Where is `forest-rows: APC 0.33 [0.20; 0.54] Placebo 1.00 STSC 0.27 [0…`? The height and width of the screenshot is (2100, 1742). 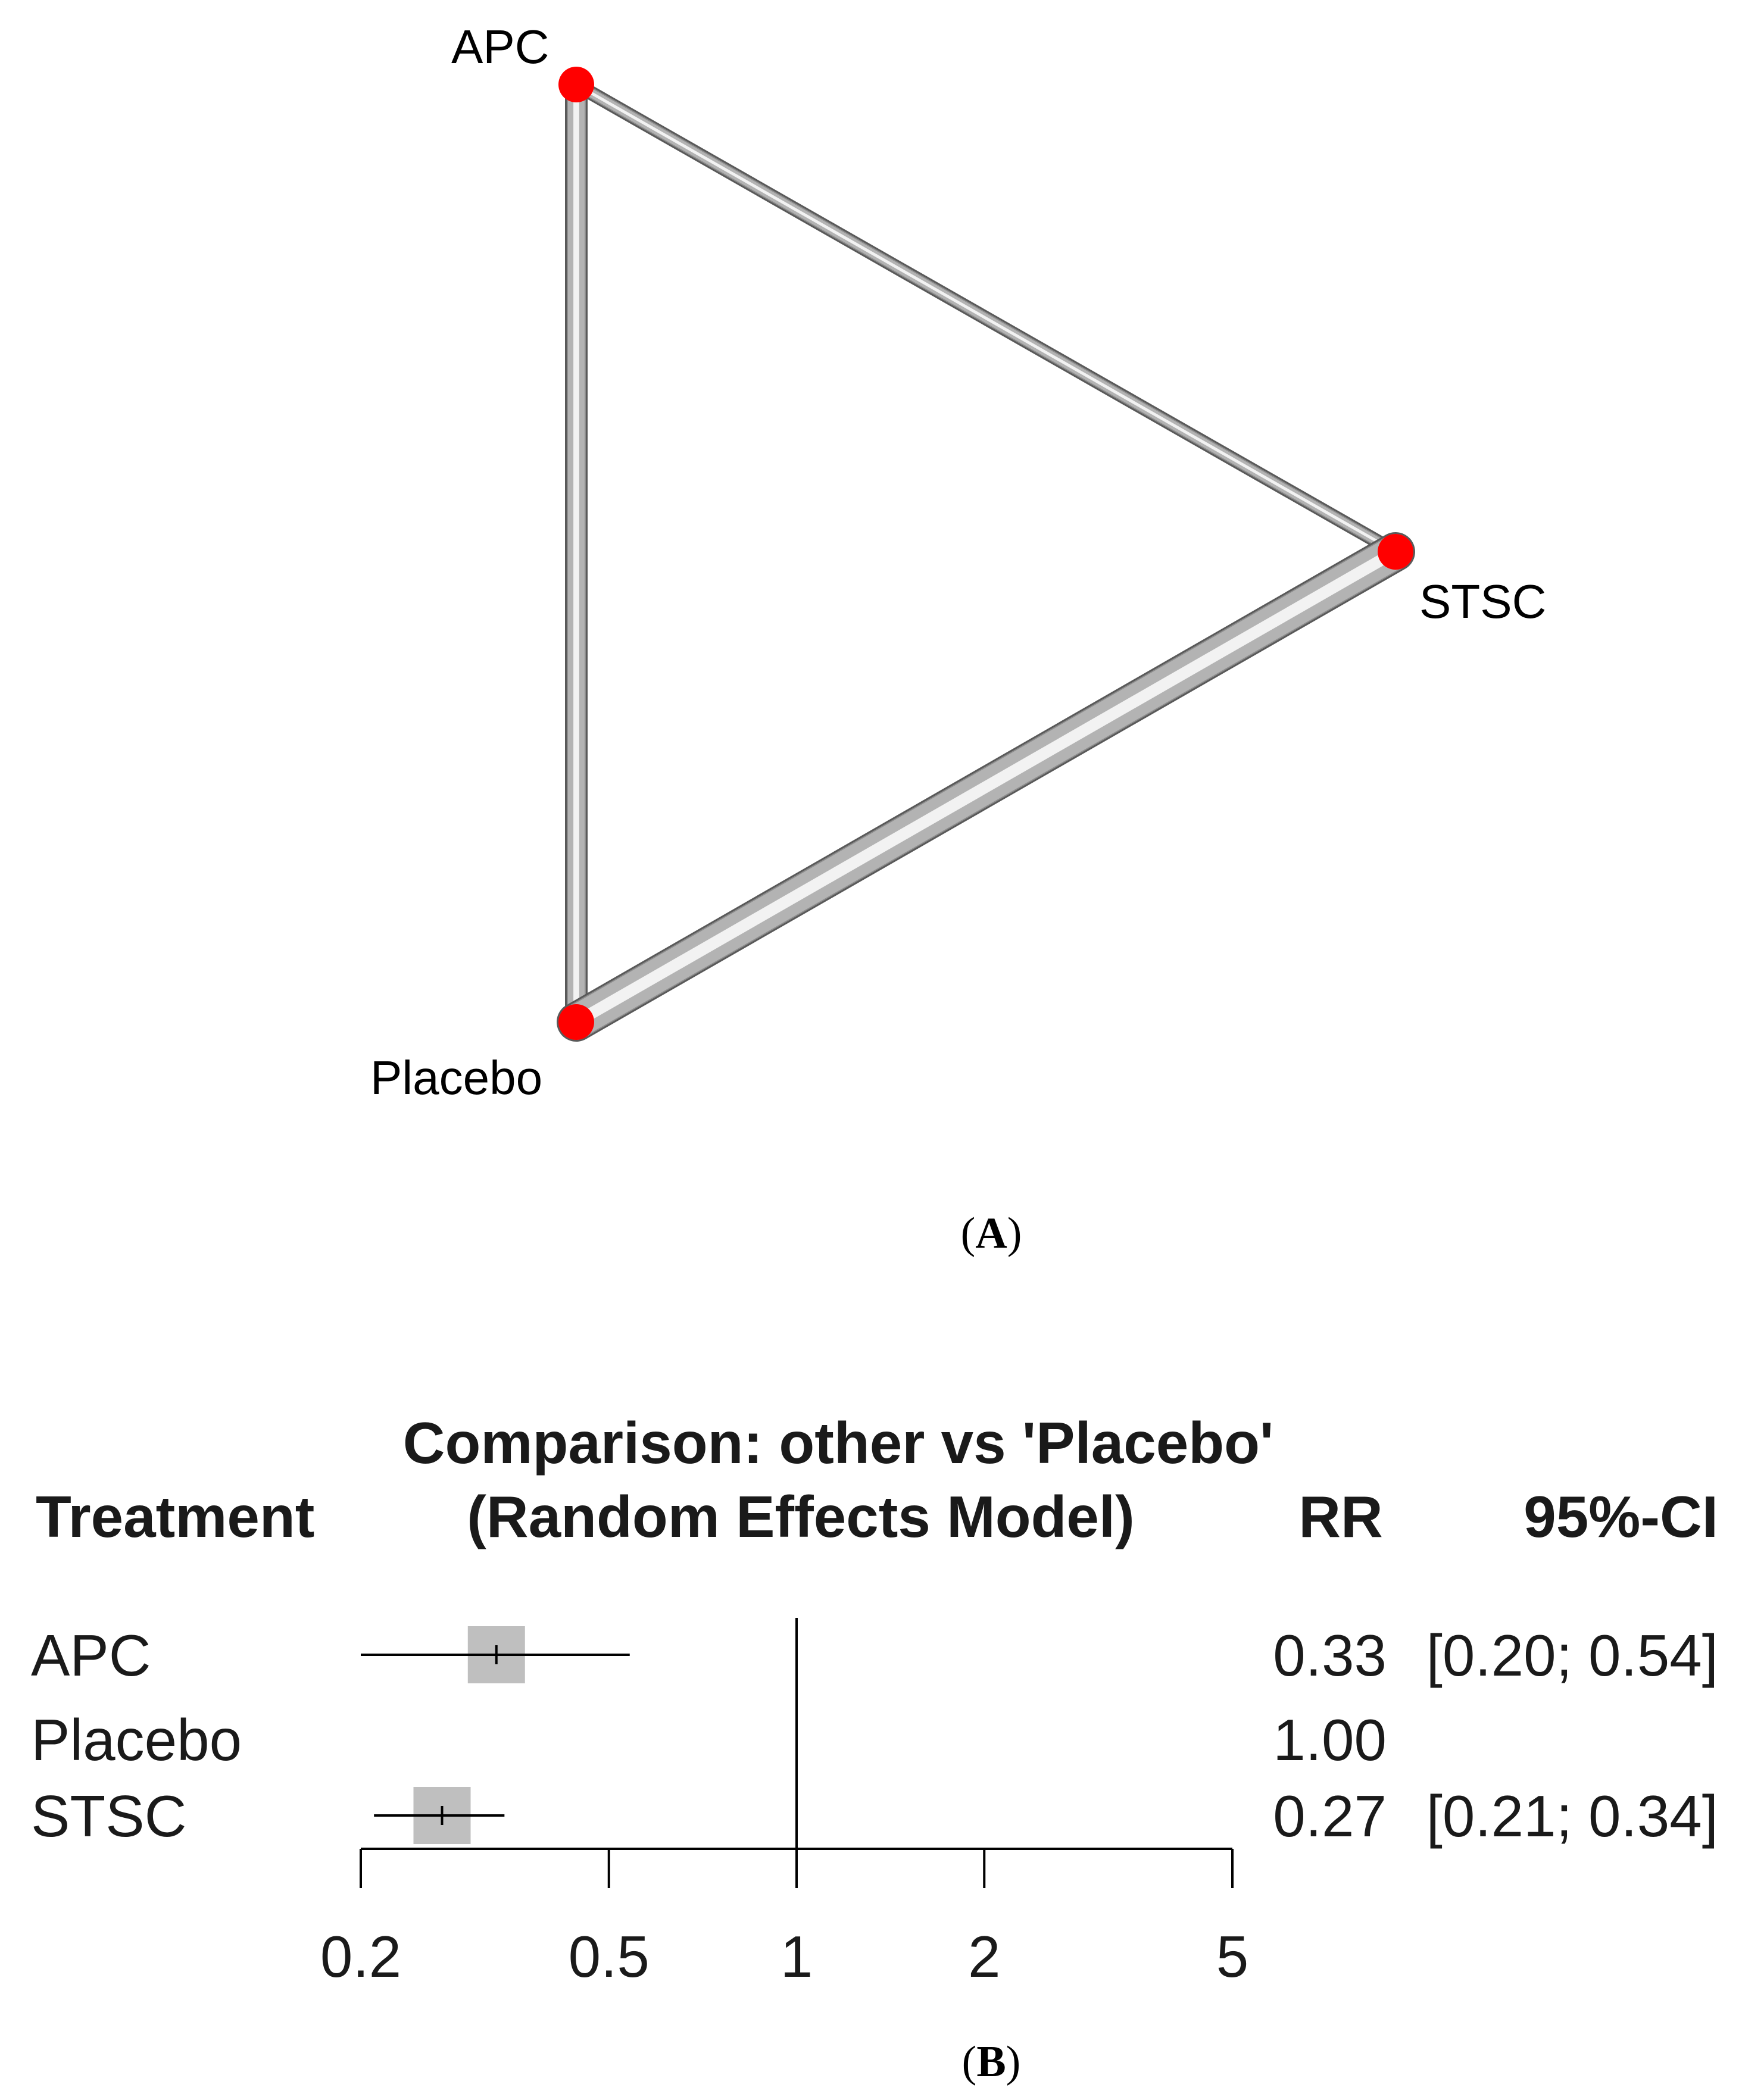
forest-rows: APC 0.33 [0.20; 0.54] Placebo 1.00 STSC 0.27 [0… is located at coordinates (874, 1733).